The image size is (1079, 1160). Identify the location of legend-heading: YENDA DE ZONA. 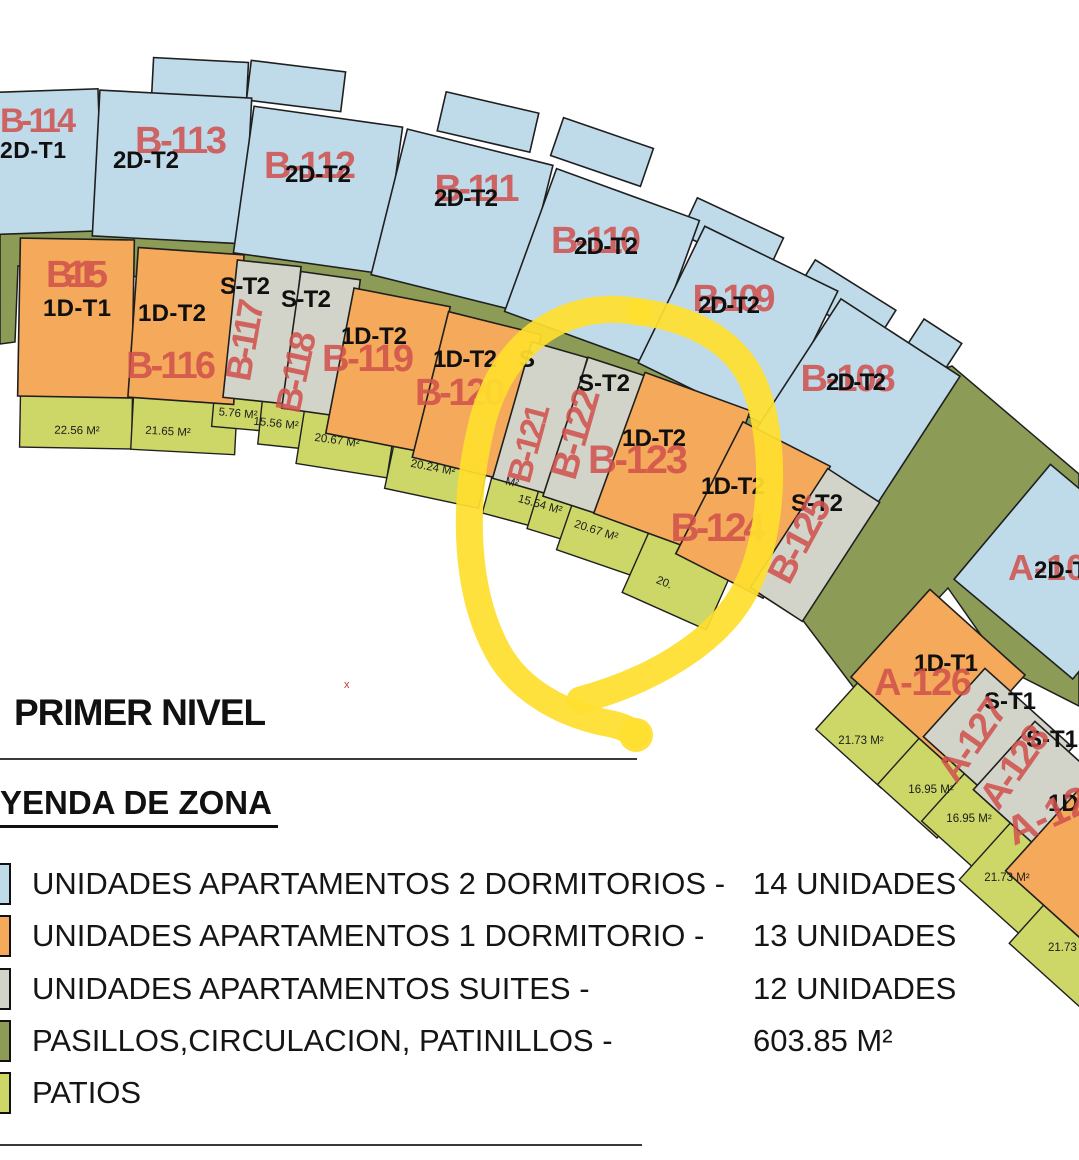
(139, 806).